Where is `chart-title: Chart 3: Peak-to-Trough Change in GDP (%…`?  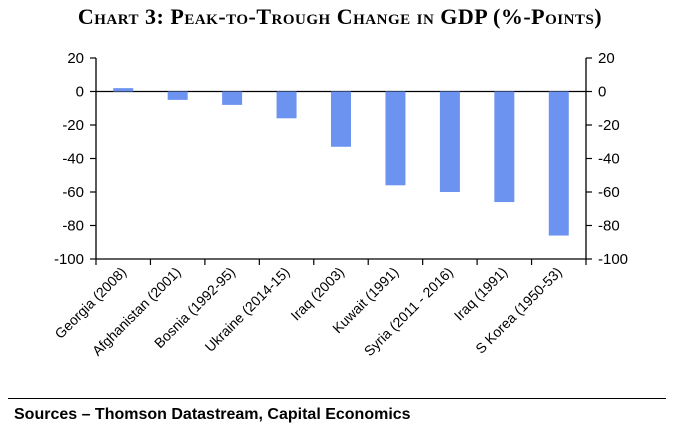
chart-title: Chart 3: Peak-to-Trough Change in GDP (%… is located at coordinates (340, 16).